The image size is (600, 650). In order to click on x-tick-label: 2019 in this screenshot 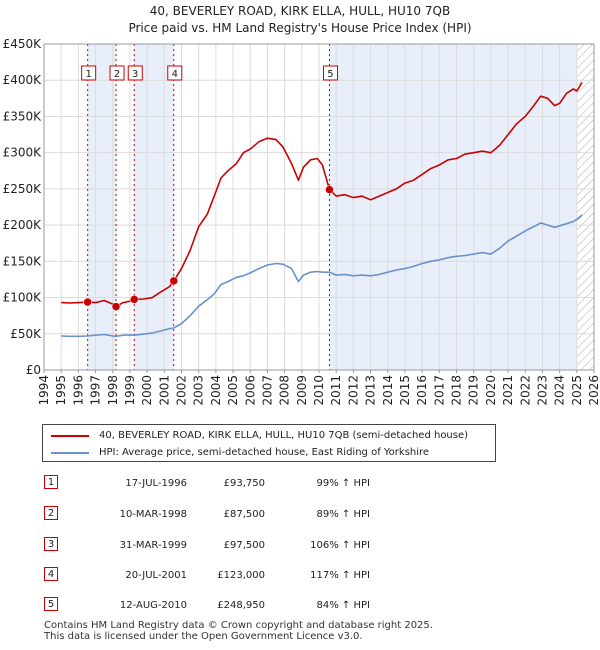, I will do `click(474, 390)`.